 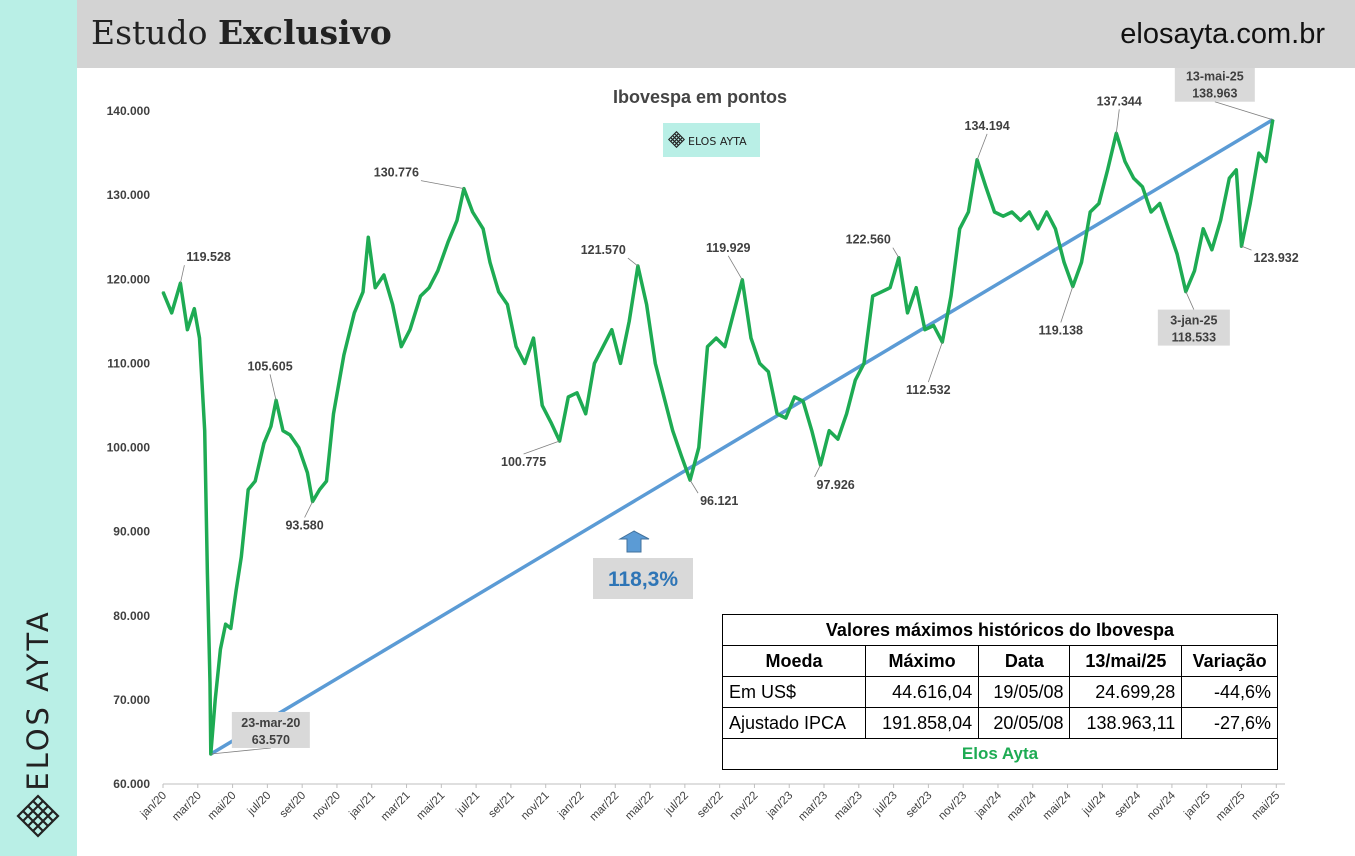 I want to click on x-tick-label: mai/22, so click(x=639, y=806).